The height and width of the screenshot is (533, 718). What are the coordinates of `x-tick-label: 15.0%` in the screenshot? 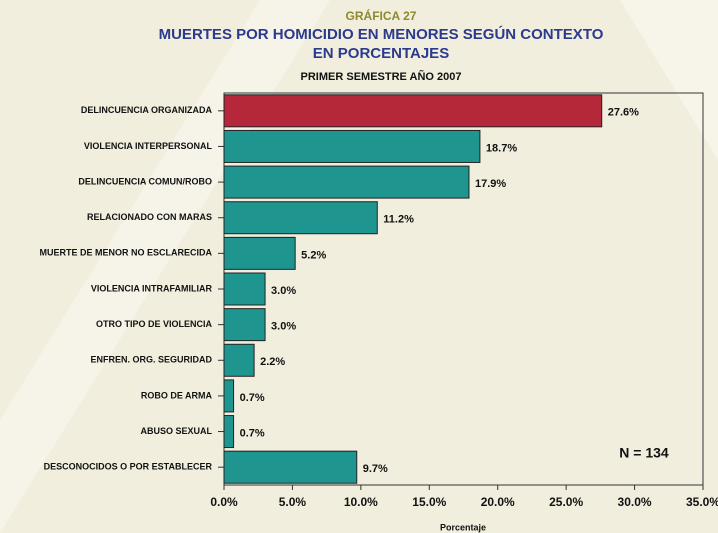 It's located at (429, 502).